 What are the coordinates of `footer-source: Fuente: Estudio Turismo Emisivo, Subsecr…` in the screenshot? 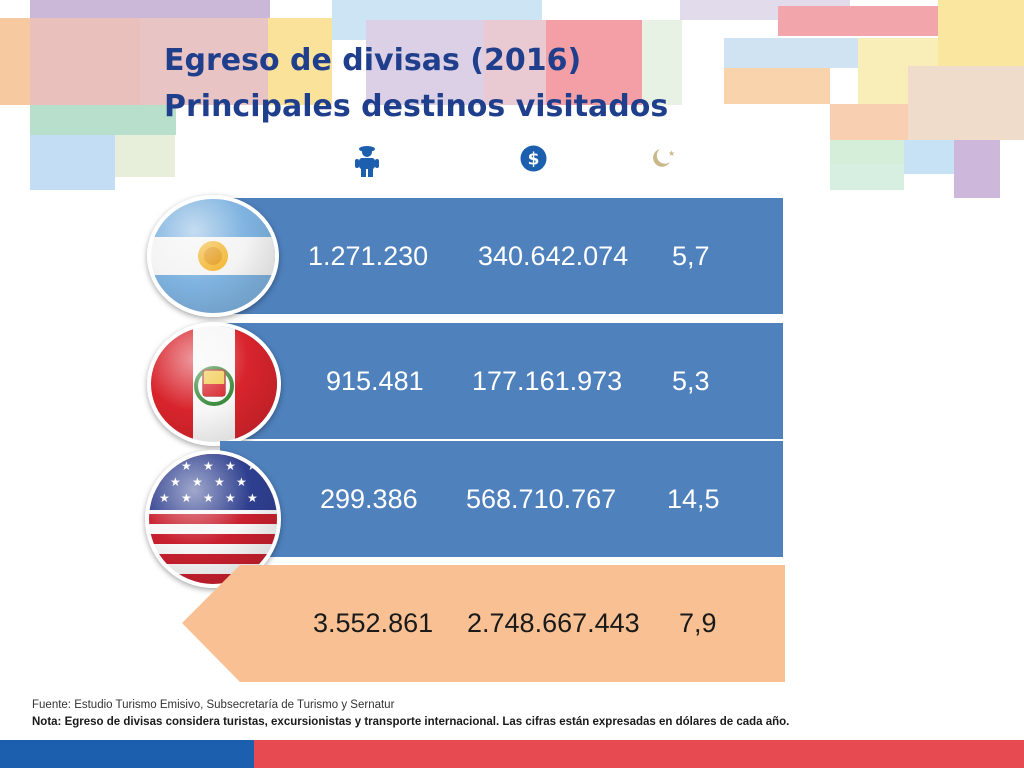 It's located at (213, 705).